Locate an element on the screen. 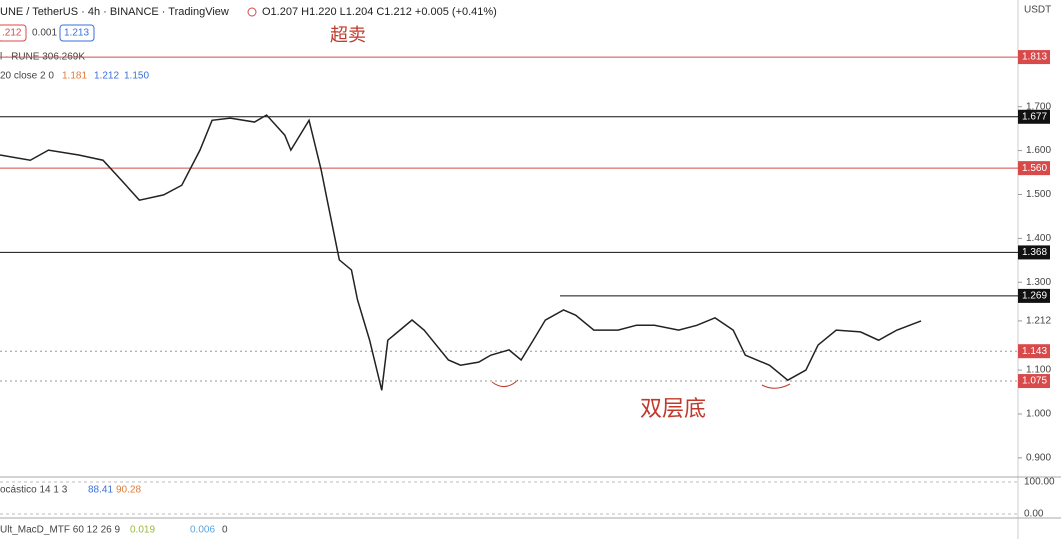 The image size is (1061, 544). sell-button is located at coordinates (13, 33).